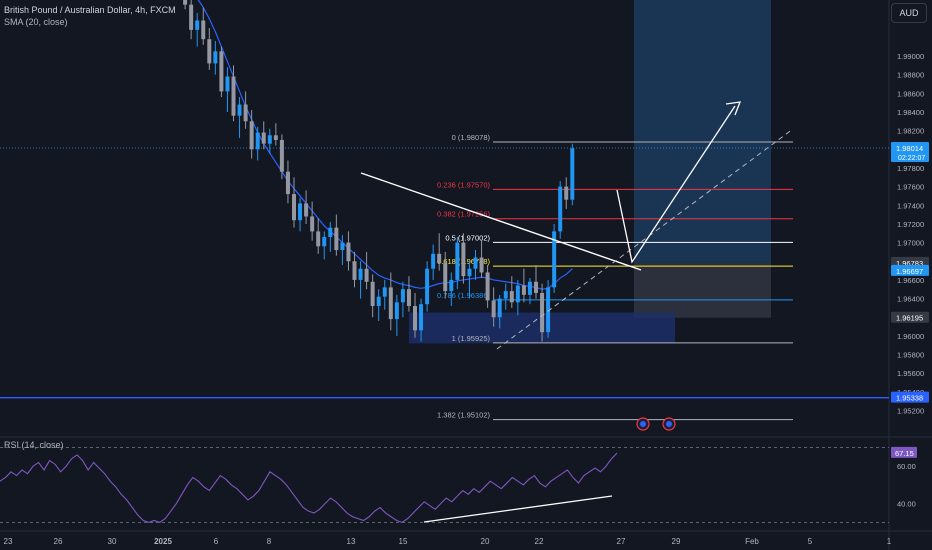  Describe the element at coordinates (539, 541) in the screenshot. I see `time-tick-label: 22` at that location.